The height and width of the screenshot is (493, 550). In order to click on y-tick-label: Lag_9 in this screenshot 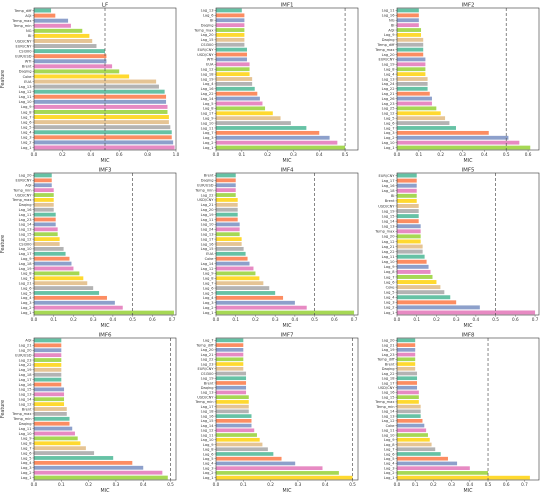, I will do `click(26, 439)`.